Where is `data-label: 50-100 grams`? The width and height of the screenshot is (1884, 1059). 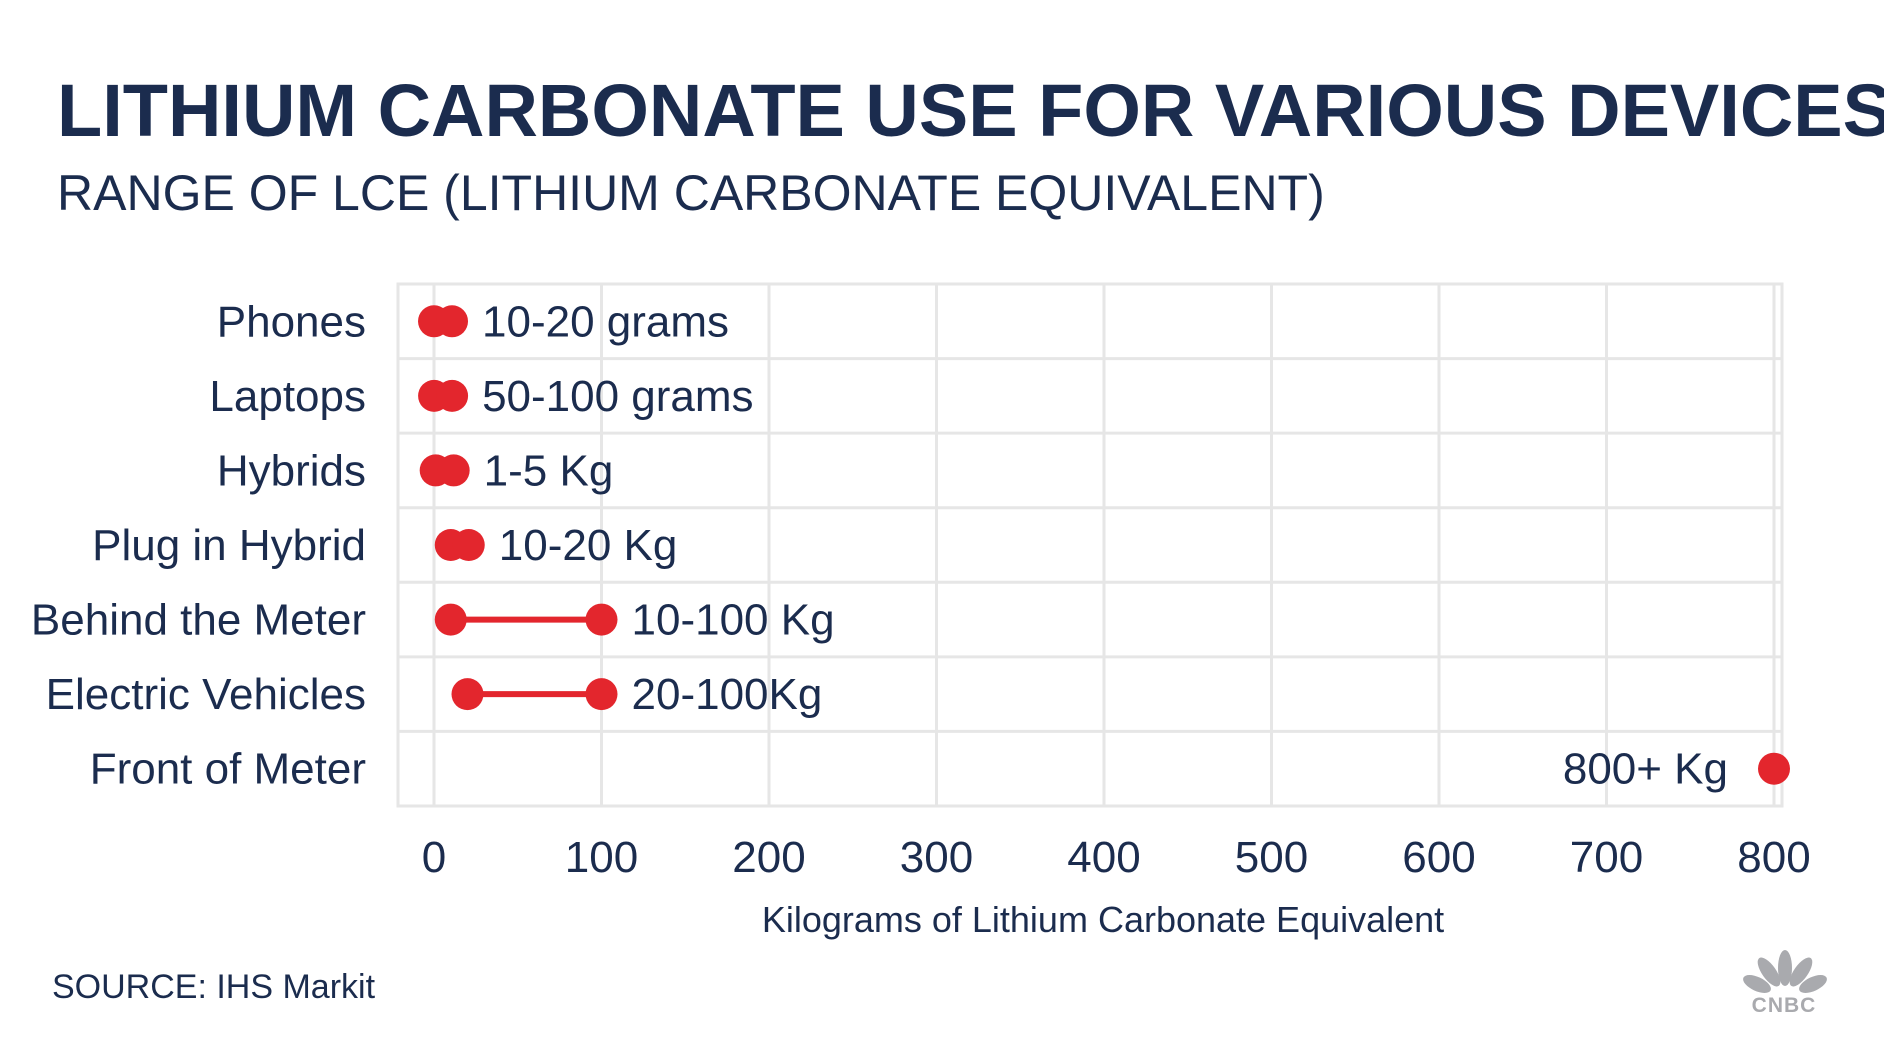 data-label: 50-100 grams is located at coordinates (617, 396).